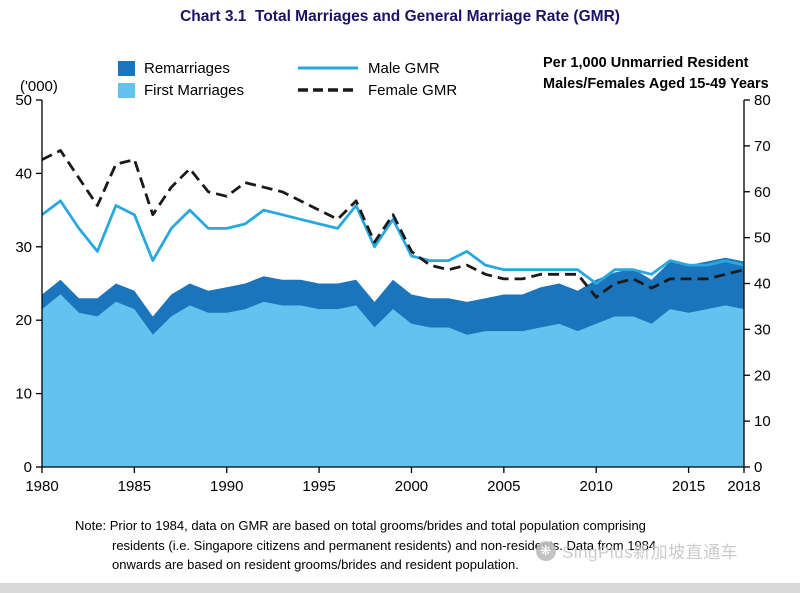  Describe the element at coordinates (39, 86) in the screenshot. I see `left-axis-unit-label: ('000)` at that location.